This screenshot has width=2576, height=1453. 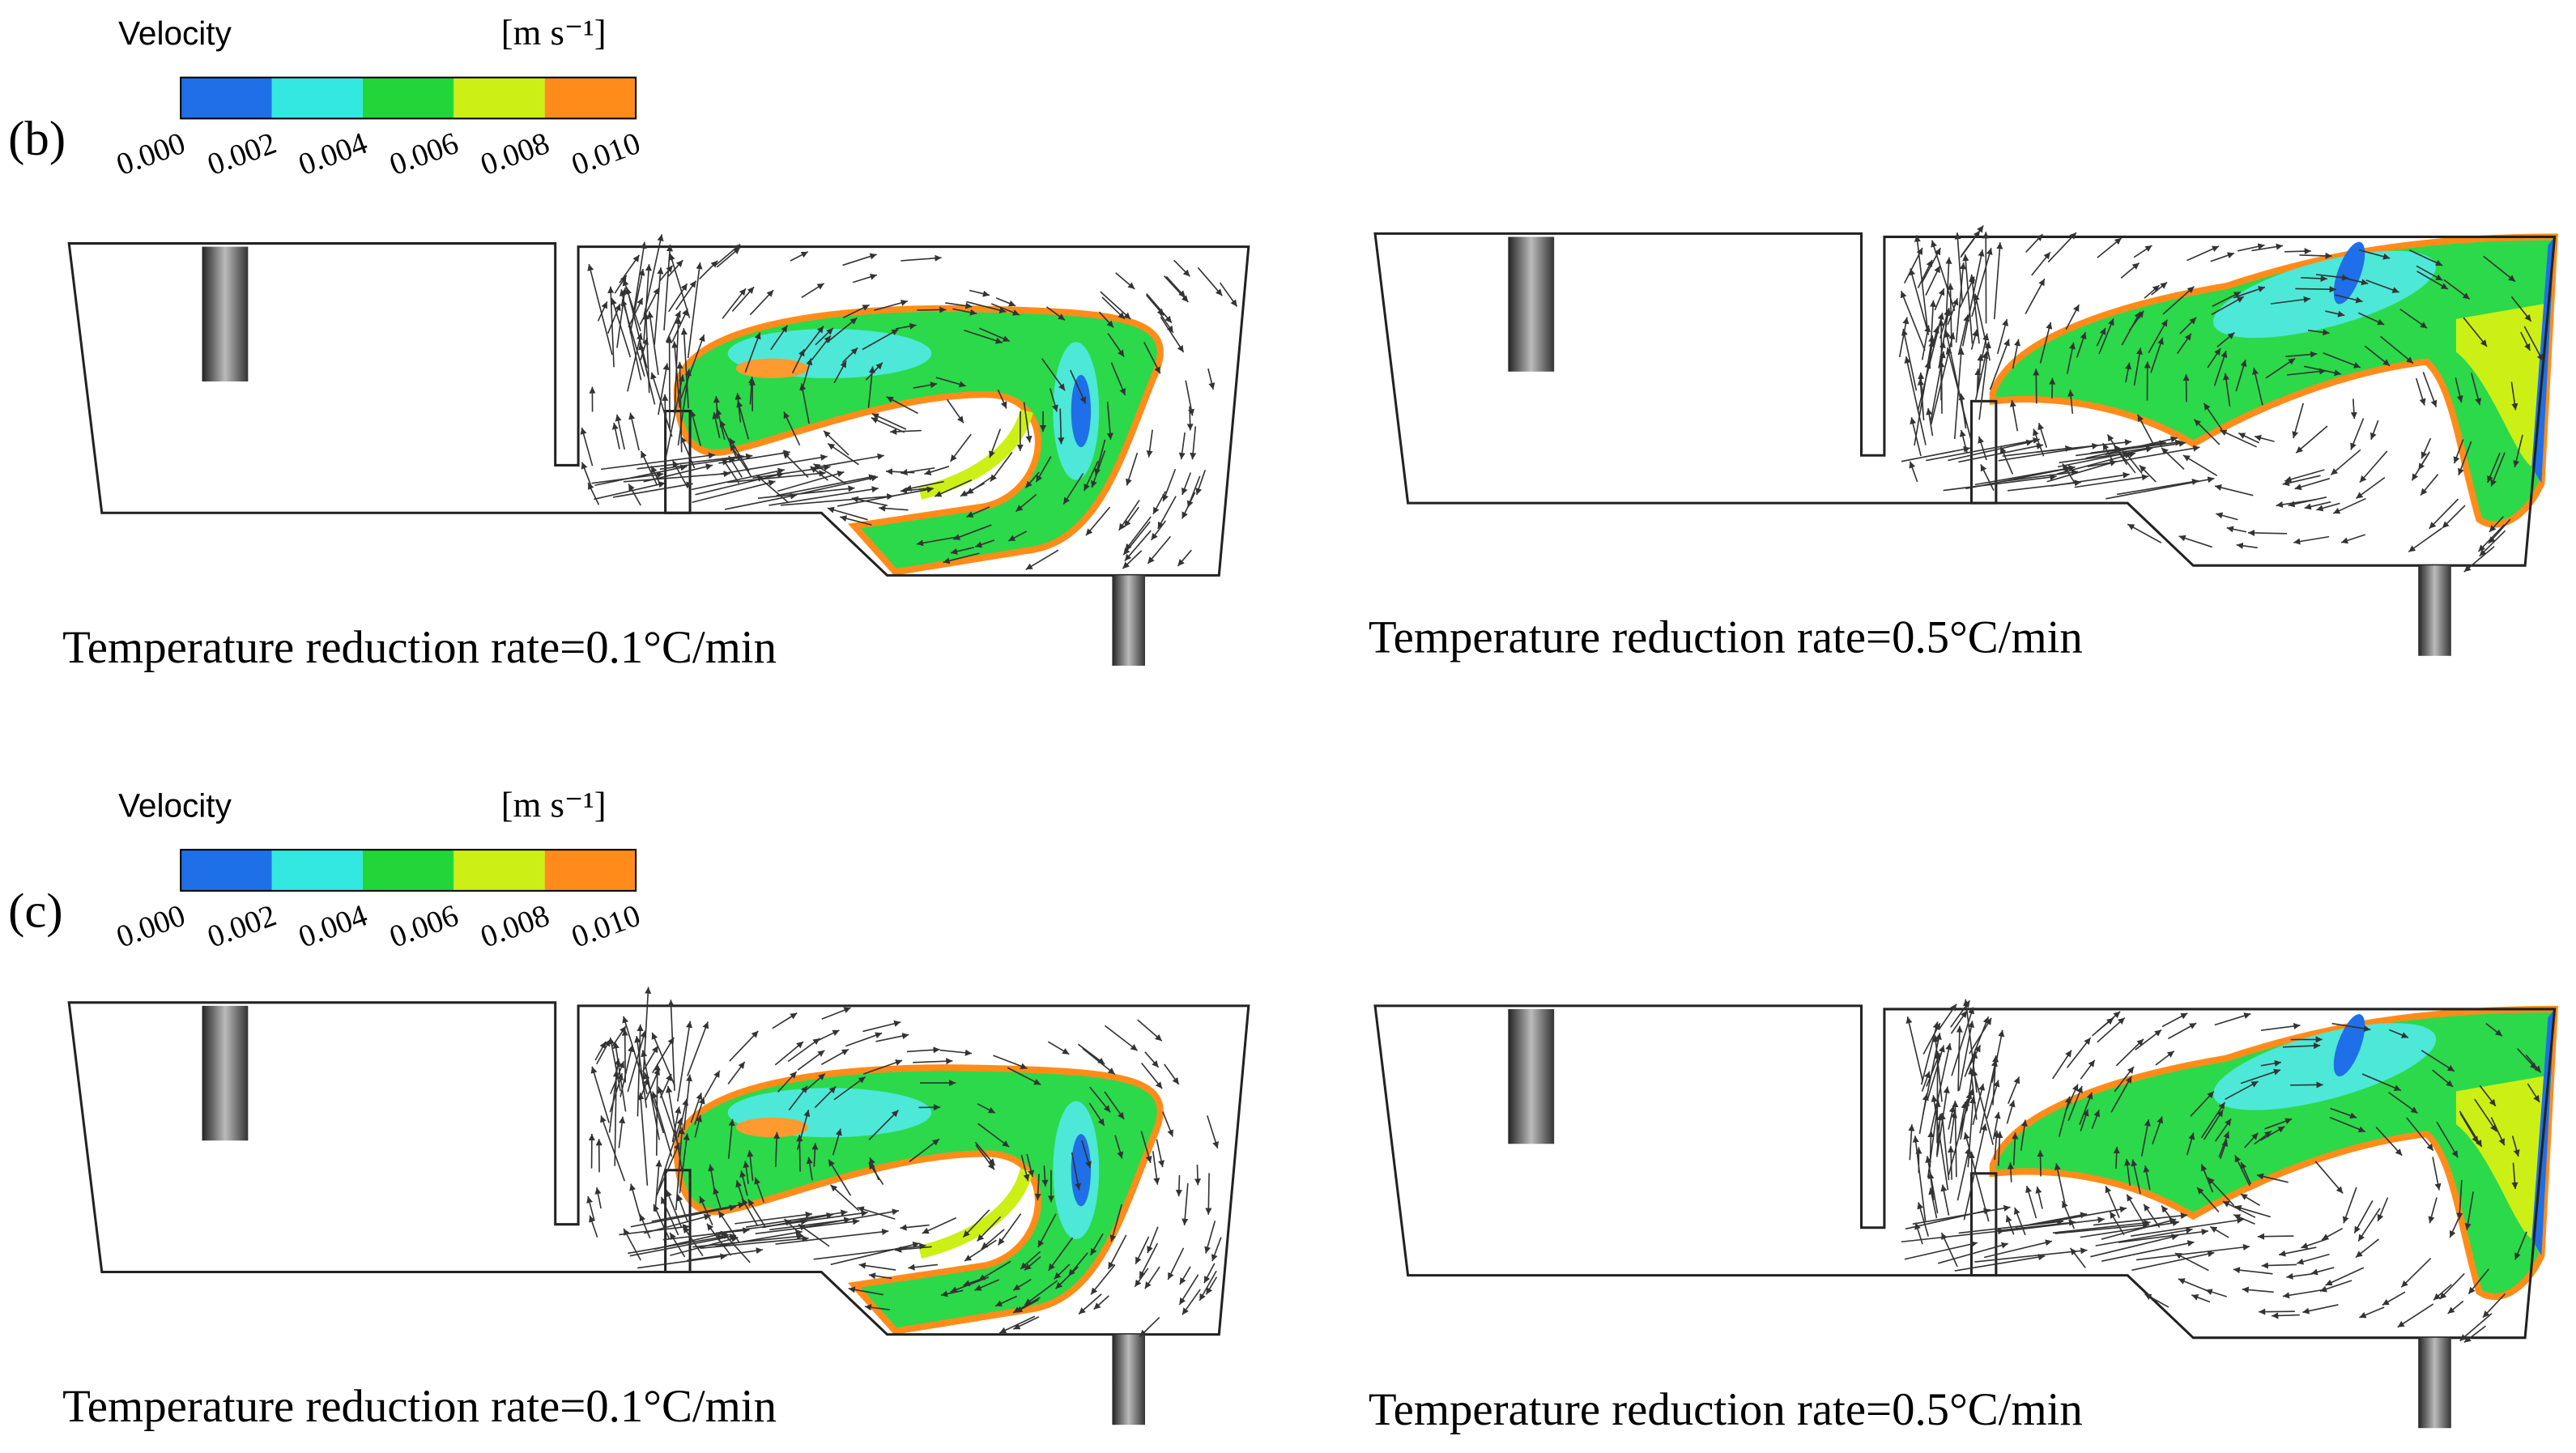 What do you see at coordinates (333, 154) in the screenshot?
I see `colorbar-tick-label: 0.004` at bounding box center [333, 154].